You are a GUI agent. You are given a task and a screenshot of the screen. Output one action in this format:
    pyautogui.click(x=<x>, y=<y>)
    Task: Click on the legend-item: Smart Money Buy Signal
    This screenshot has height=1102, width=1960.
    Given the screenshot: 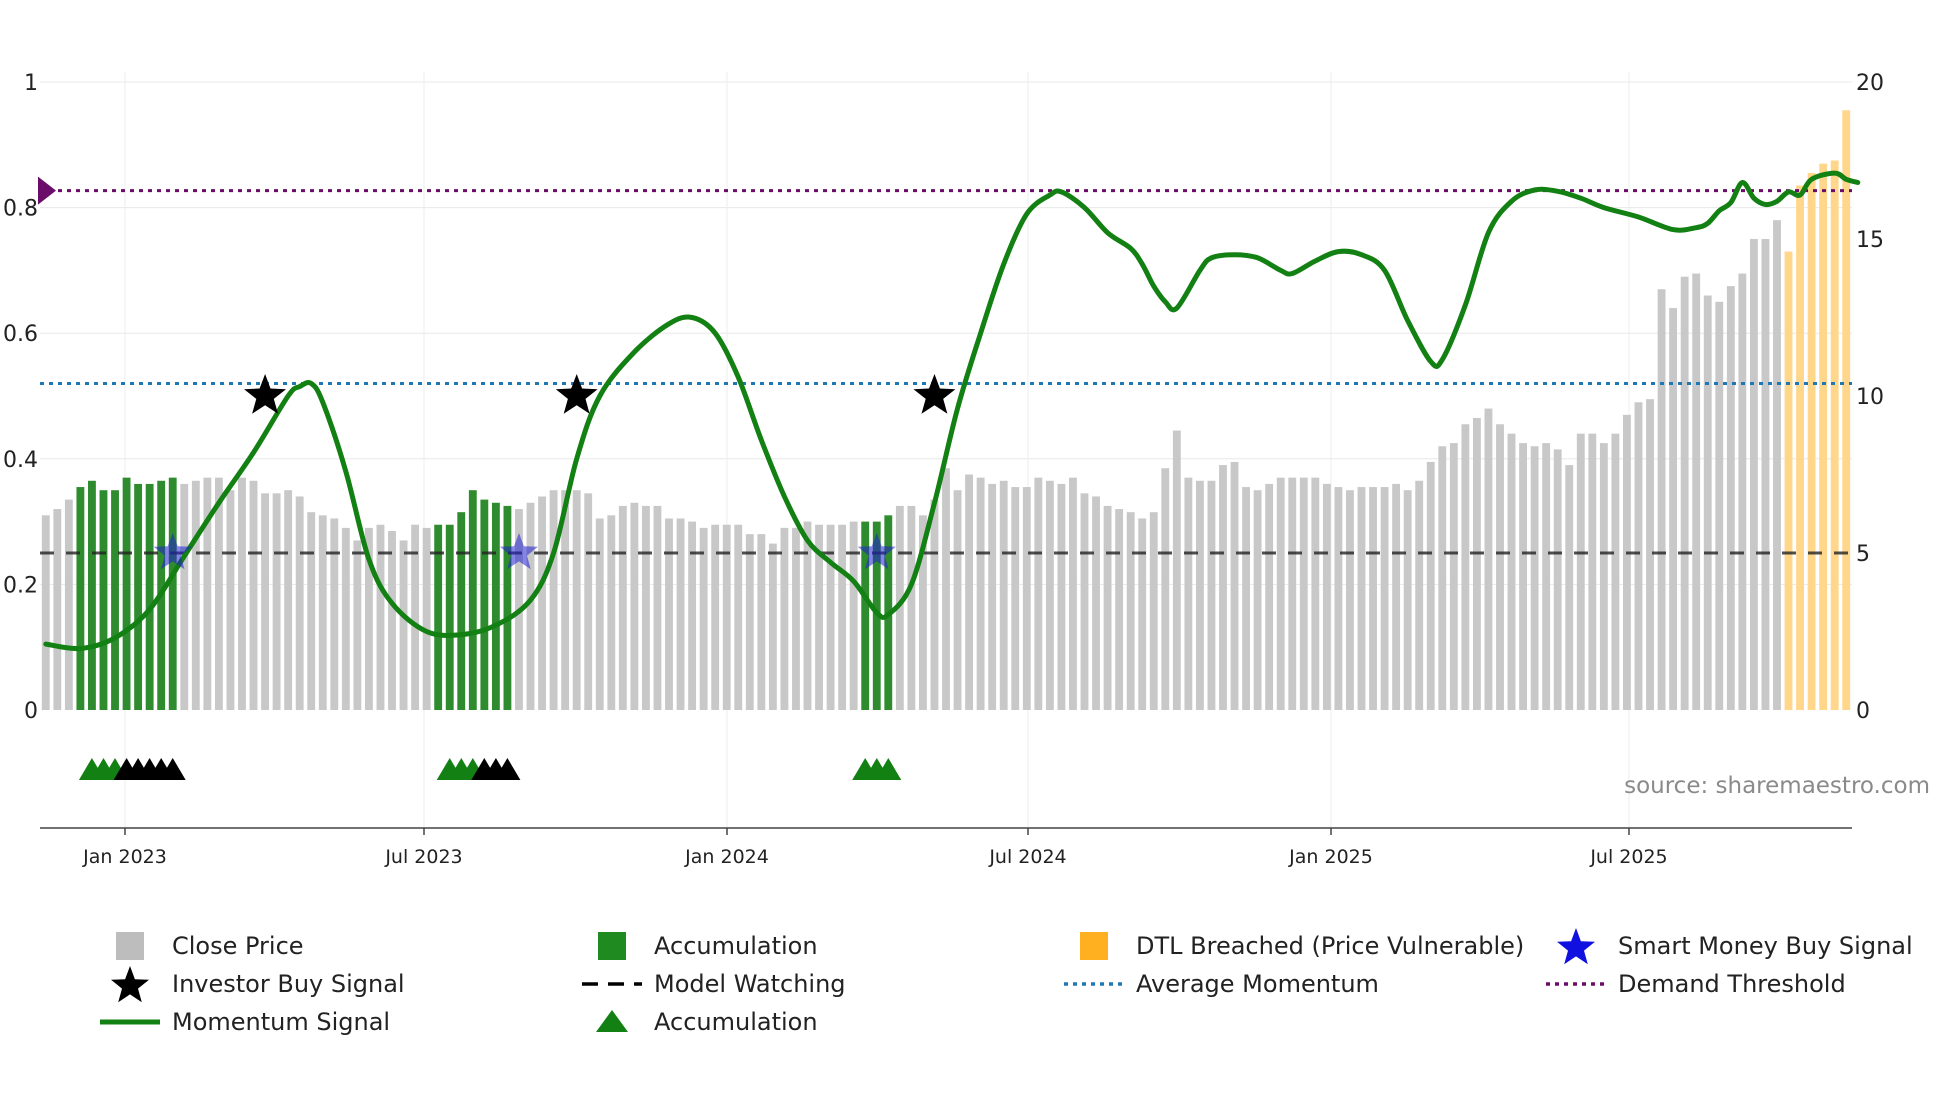 What is the action you would take?
    pyautogui.click(x=1735, y=946)
    